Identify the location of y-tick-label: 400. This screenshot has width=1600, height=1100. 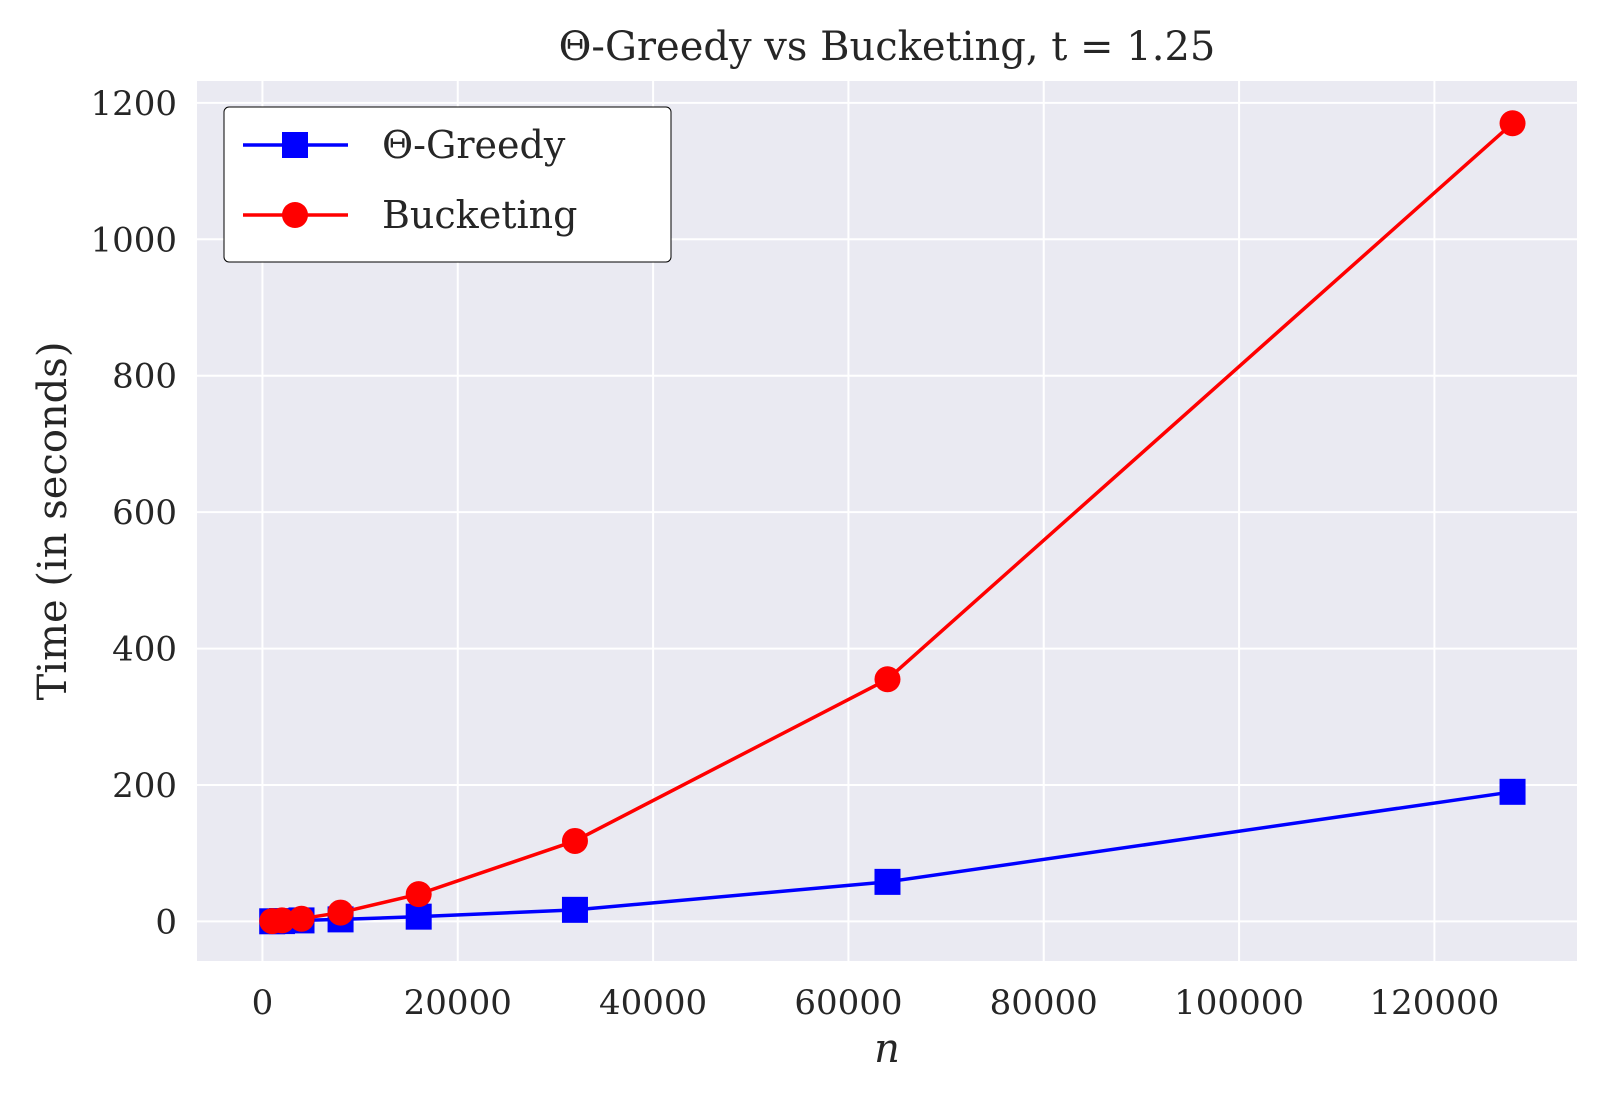
(144, 650).